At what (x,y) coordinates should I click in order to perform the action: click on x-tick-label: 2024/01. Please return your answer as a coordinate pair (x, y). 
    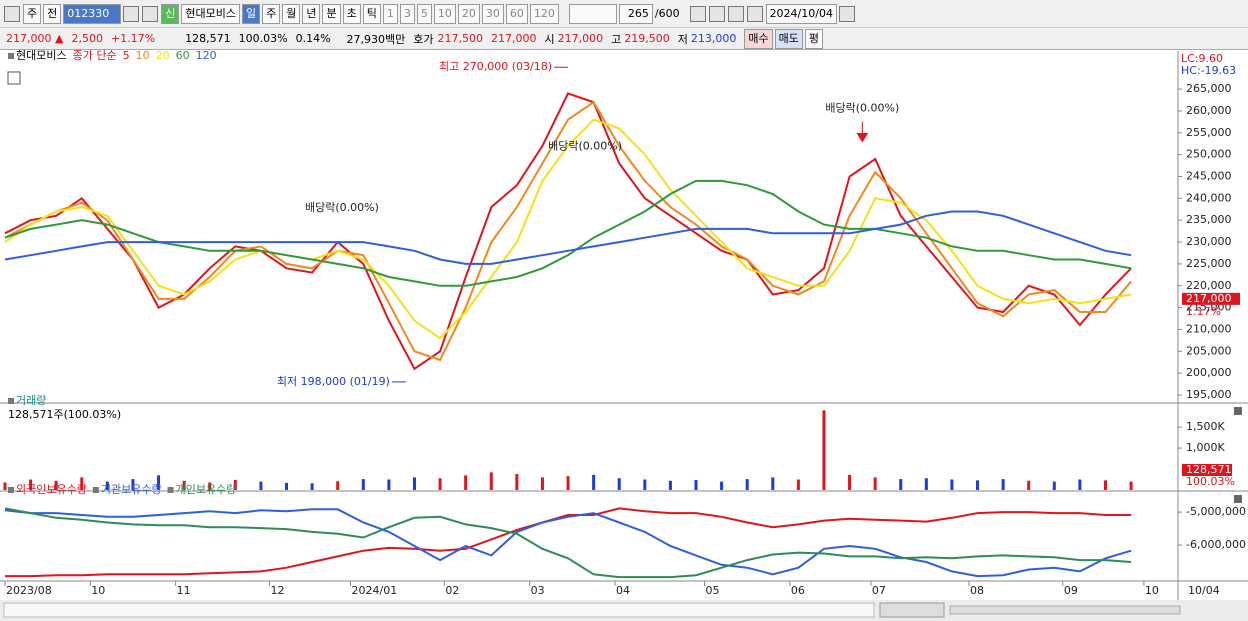
    Looking at the image, I should click on (375, 590).